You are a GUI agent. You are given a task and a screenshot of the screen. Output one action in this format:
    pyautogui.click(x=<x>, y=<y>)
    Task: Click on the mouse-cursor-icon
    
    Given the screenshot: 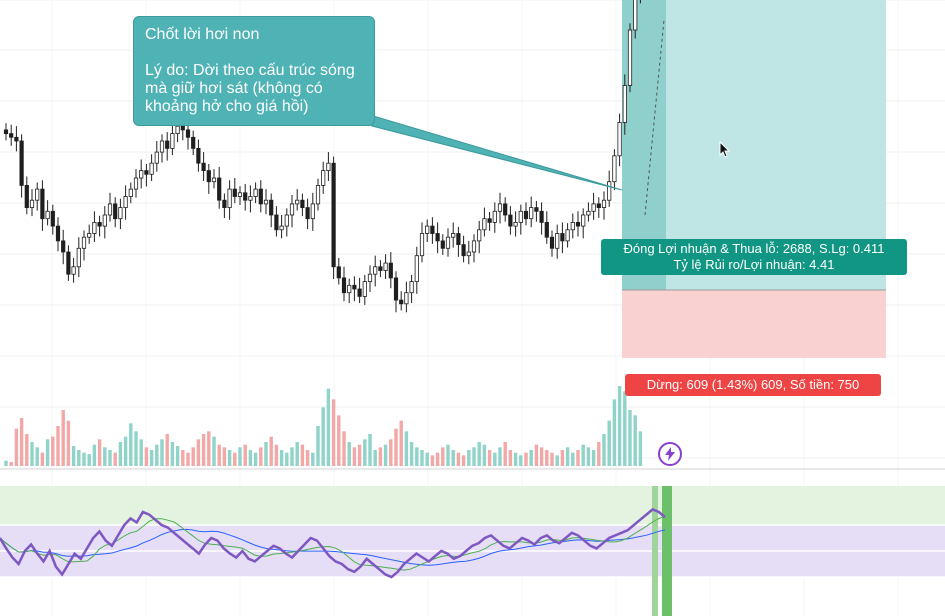 What is the action you would take?
    pyautogui.click(x=725, y=152)
    